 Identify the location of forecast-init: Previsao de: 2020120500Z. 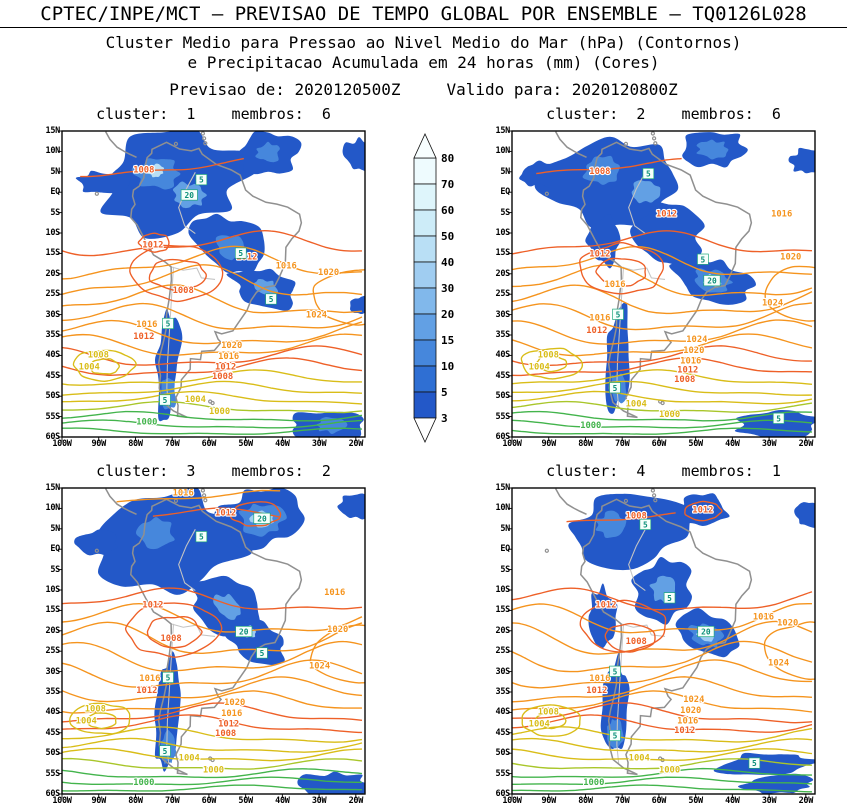
(284, 89).